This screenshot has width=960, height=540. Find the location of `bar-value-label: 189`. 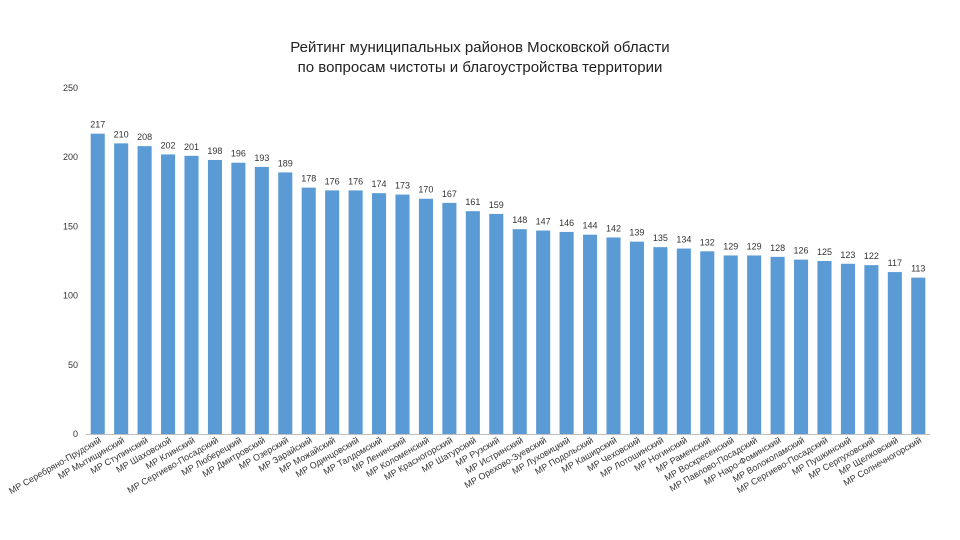

bar-value-label: 189 is located at coordinates (285, 163).